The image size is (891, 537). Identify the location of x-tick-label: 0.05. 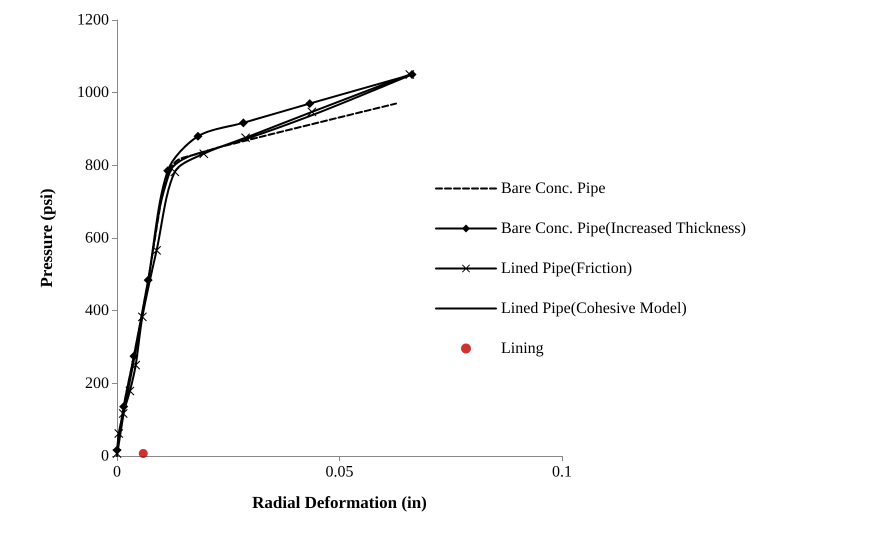
(340, 472).